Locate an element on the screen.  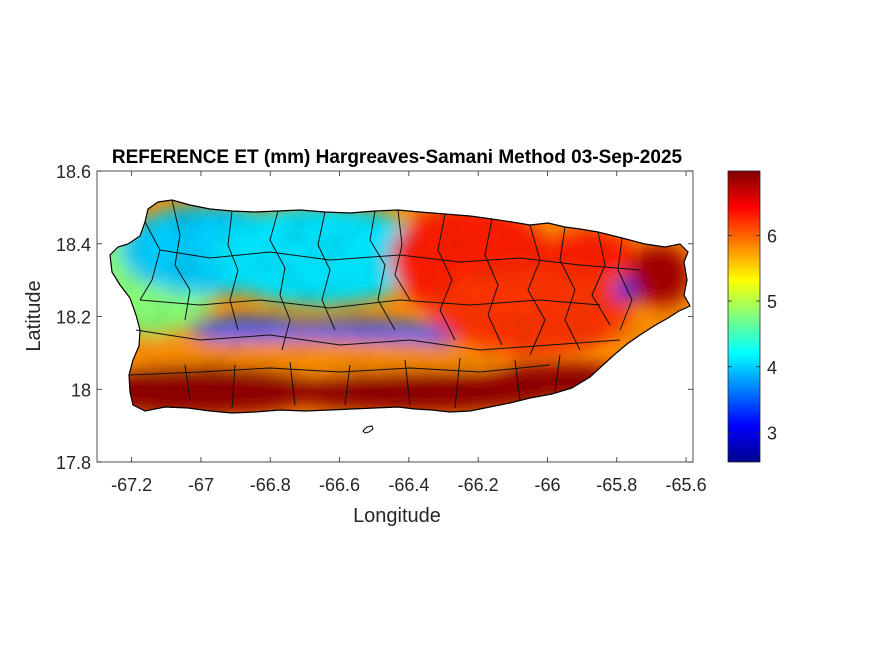
colorbar-tick-label: 4 is located at coordinates (772, 368).